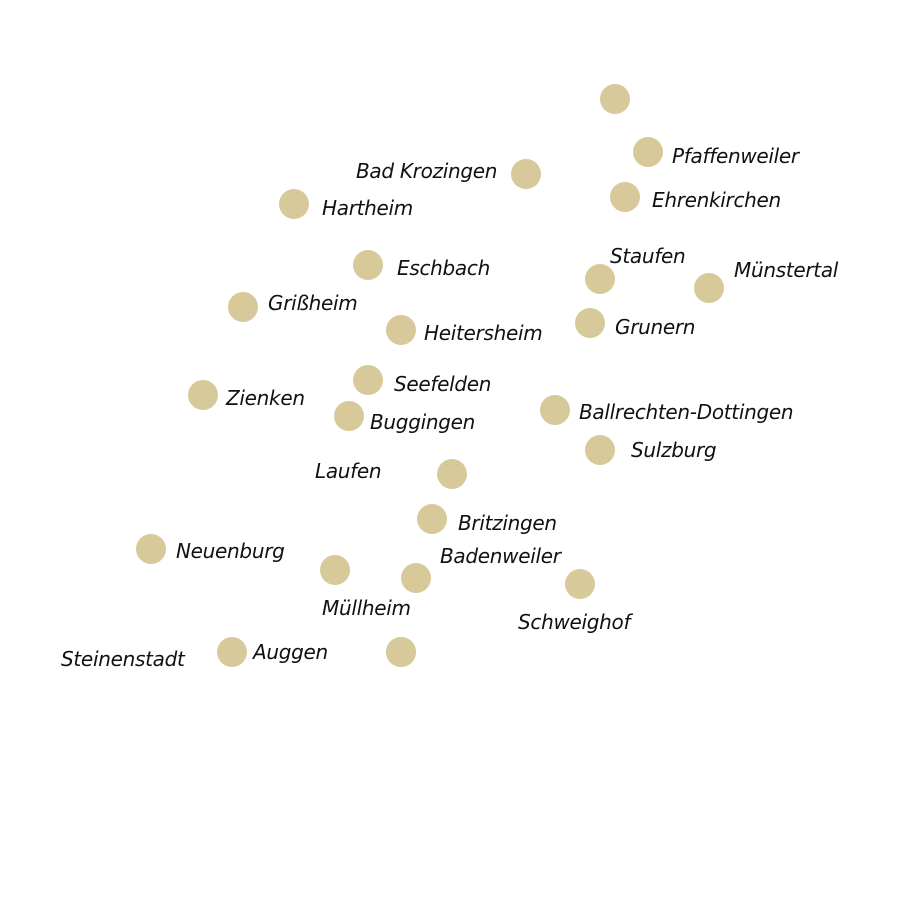 The width and height of the screenshot is (900, 900). What do you see at coordinates (507, 523) in the screenshot?
I see `place-label-britzingen: Britzingen` at bounding box center [507, 523].